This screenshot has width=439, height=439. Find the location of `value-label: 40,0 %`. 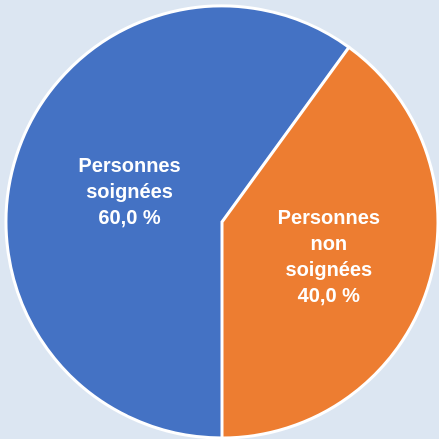

value-label: 40,0 % is located at coordinates (328, 295).